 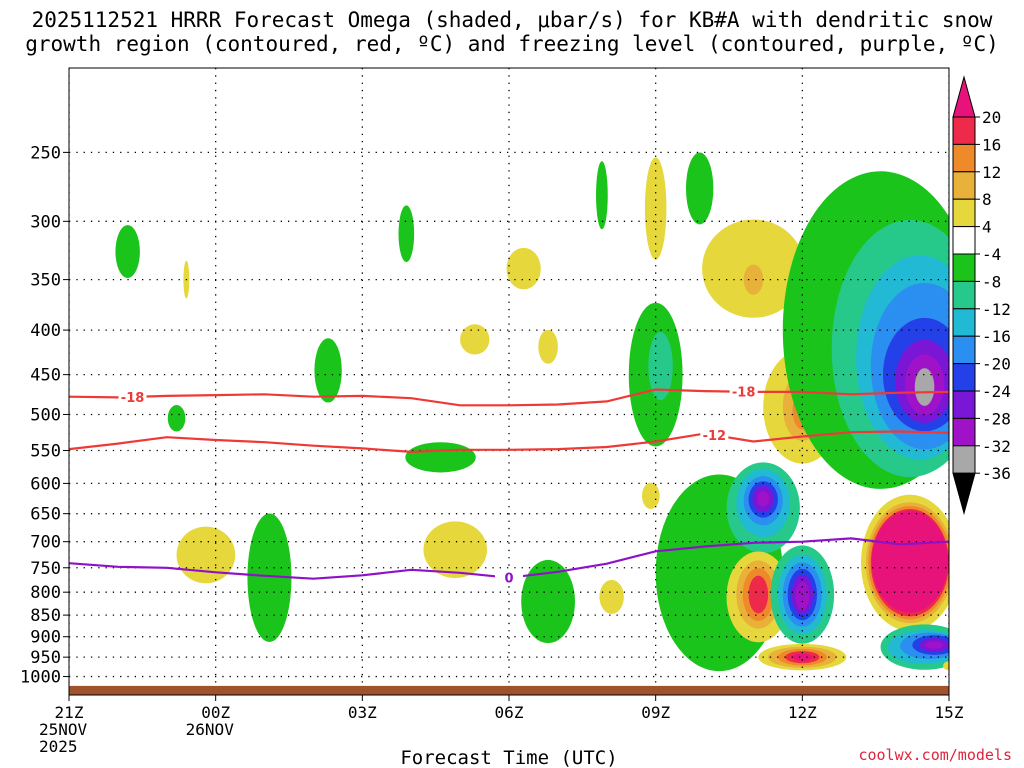 What do you see at coordinates (40, 678) in the screenshot?
I see `y-tick-label: 1000` at bounding box center [40, 678].